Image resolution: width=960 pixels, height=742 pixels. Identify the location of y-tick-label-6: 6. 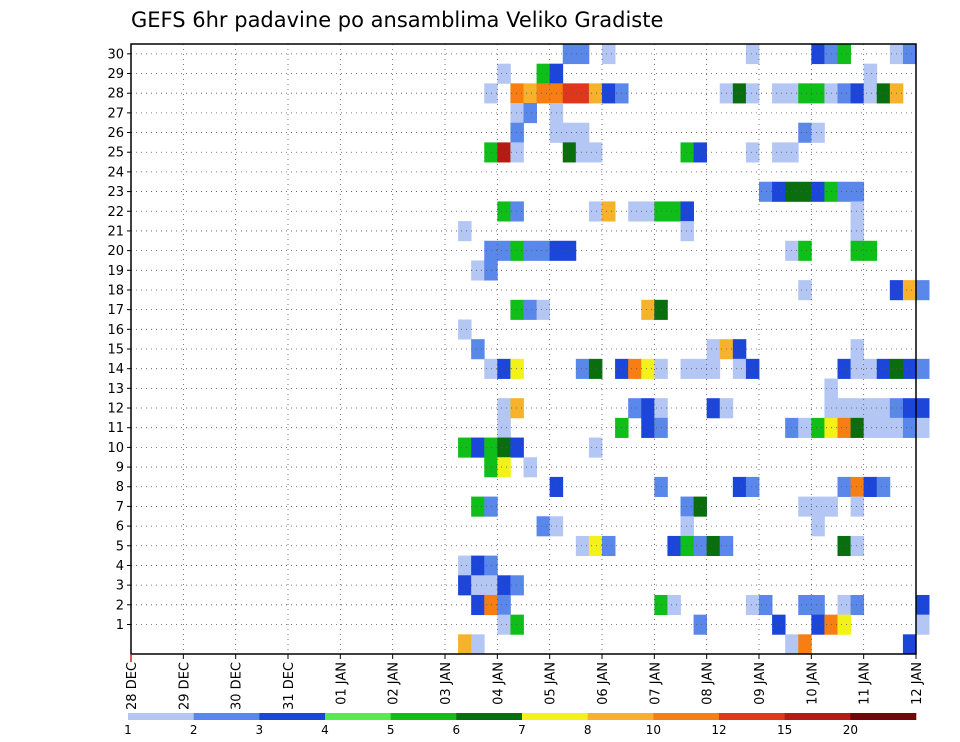
(120, 527).